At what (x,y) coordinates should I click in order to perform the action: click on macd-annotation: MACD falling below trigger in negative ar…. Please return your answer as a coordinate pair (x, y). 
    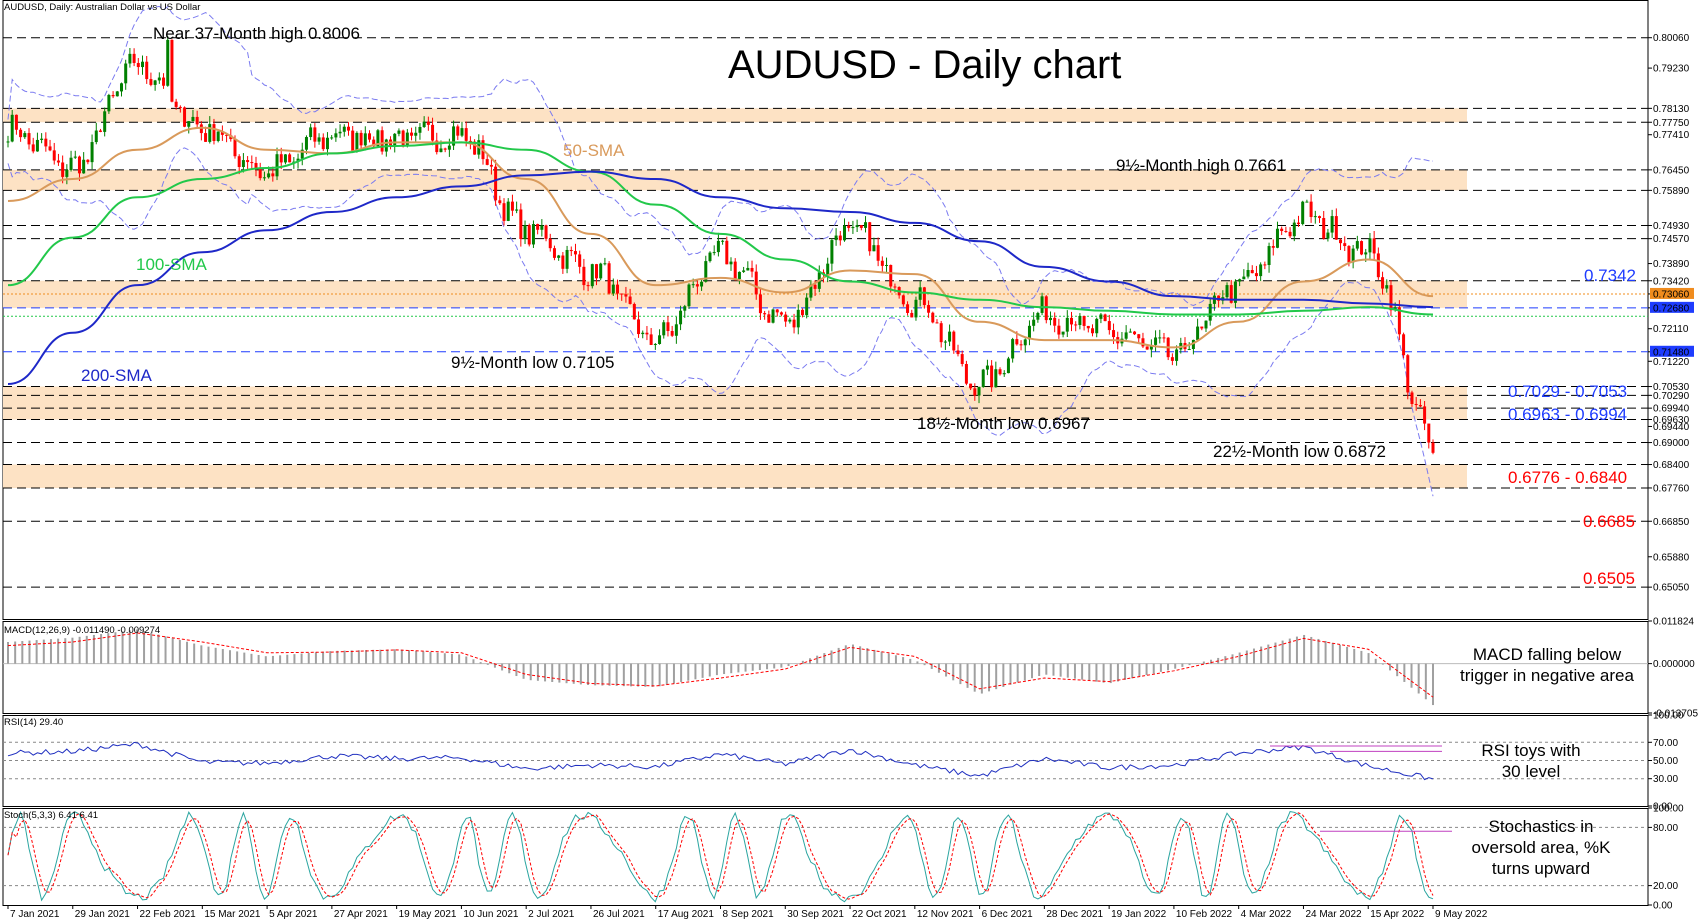
    Looking at the image, I should click on (1547, 665).